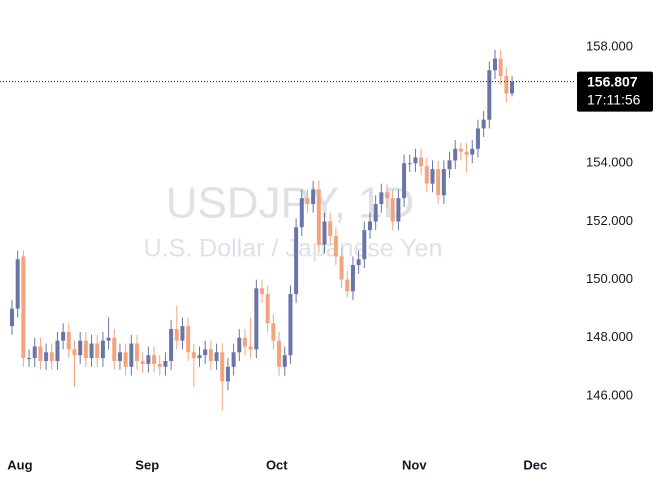 The width and height of the screenshot is (670, 496). I want to click on y-tick-label: 150.000, so click(609, 278).